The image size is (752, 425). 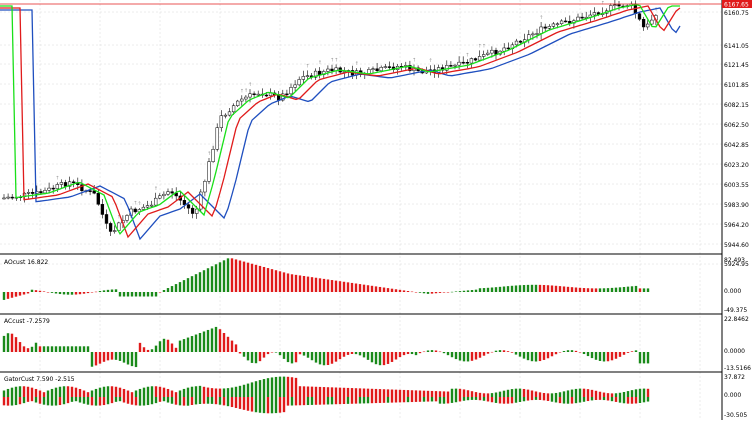 I want to click on gator-oscillator-pane, so click(x=326, y=395).